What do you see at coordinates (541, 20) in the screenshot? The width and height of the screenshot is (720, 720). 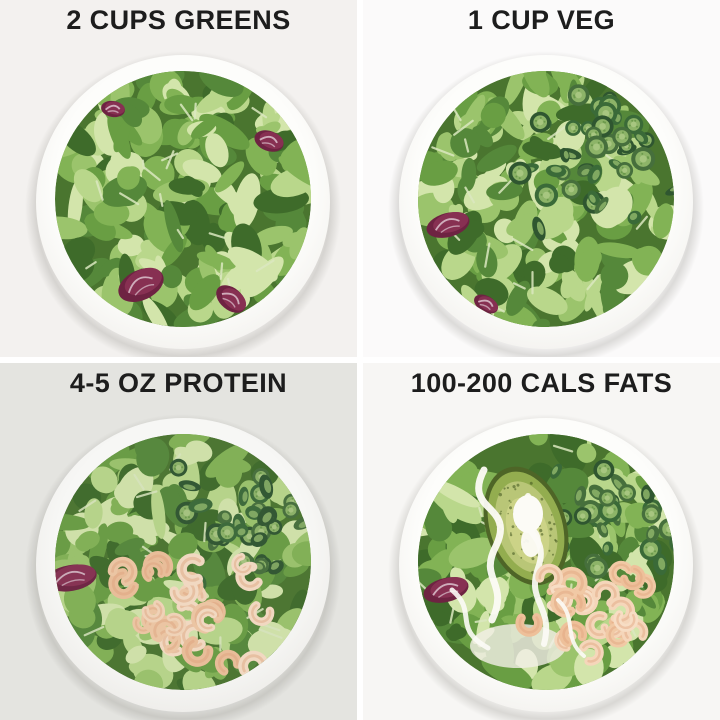 I see `panel-veg-label: 1 CUP VEG` at bounding box center [541, 20].